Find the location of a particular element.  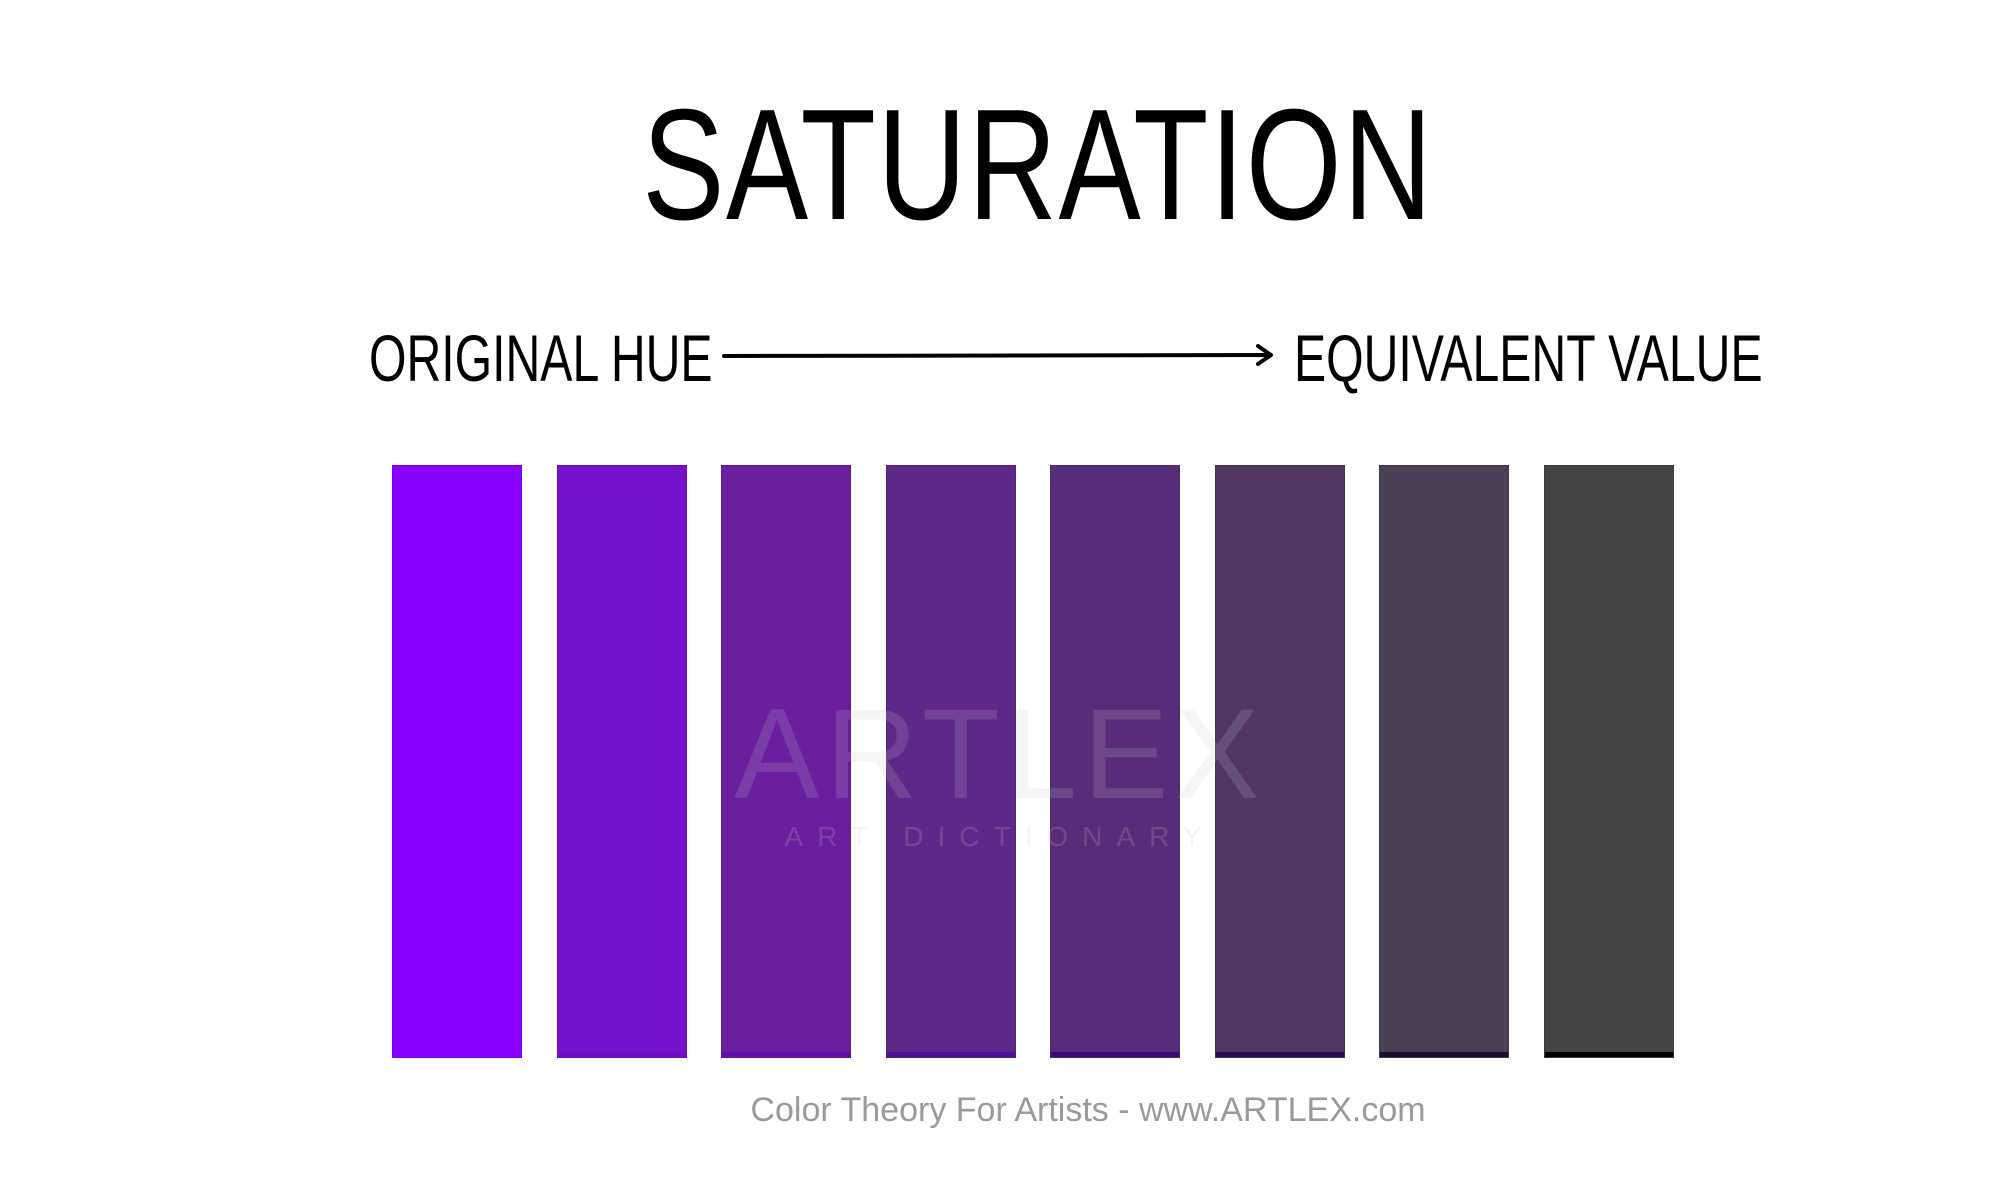

equivalent-value-label: EQUIVALENT VALUE is located at coordinates (1528, 358).